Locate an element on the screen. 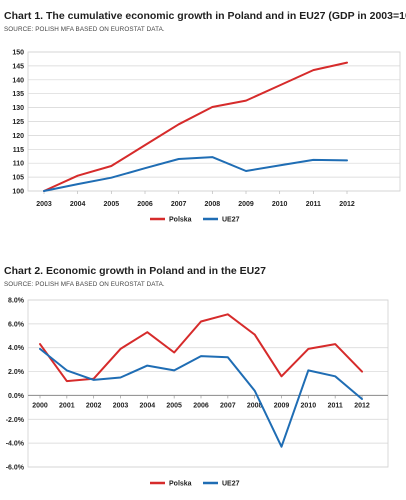 The height and width of the screenshot is (500, 406). chart-2-y-tick-label: 6.0% is located at coordinates (16, 324).